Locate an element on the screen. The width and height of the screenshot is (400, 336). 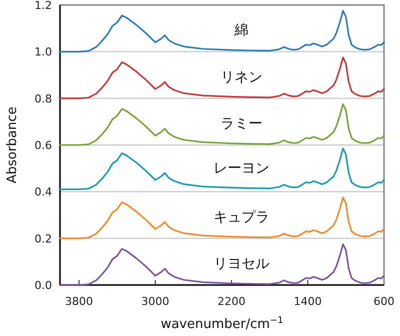
series-label: レーヨン is located at coordinates (241, 168).